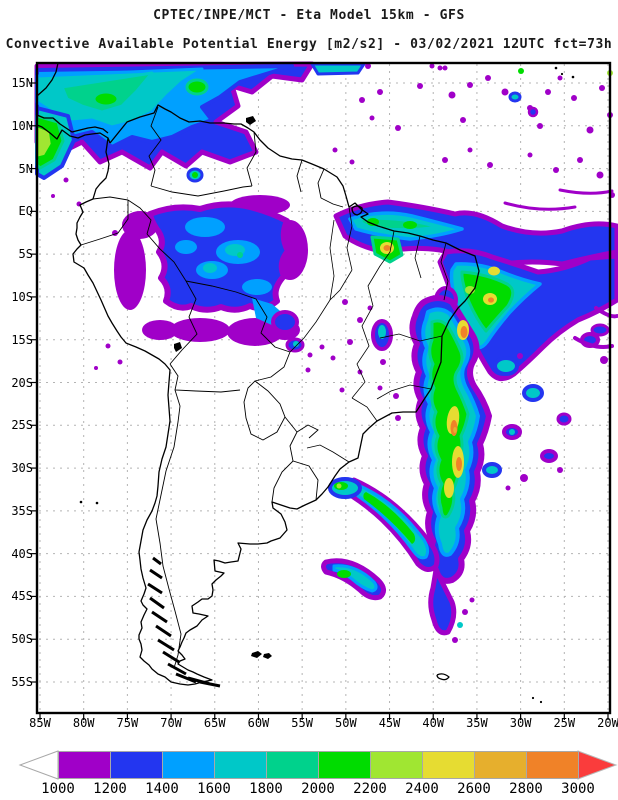  Describe the element at coordinates (214, 789) in the screenshot. I see `colorbar-tick-label: 1600` at that location.